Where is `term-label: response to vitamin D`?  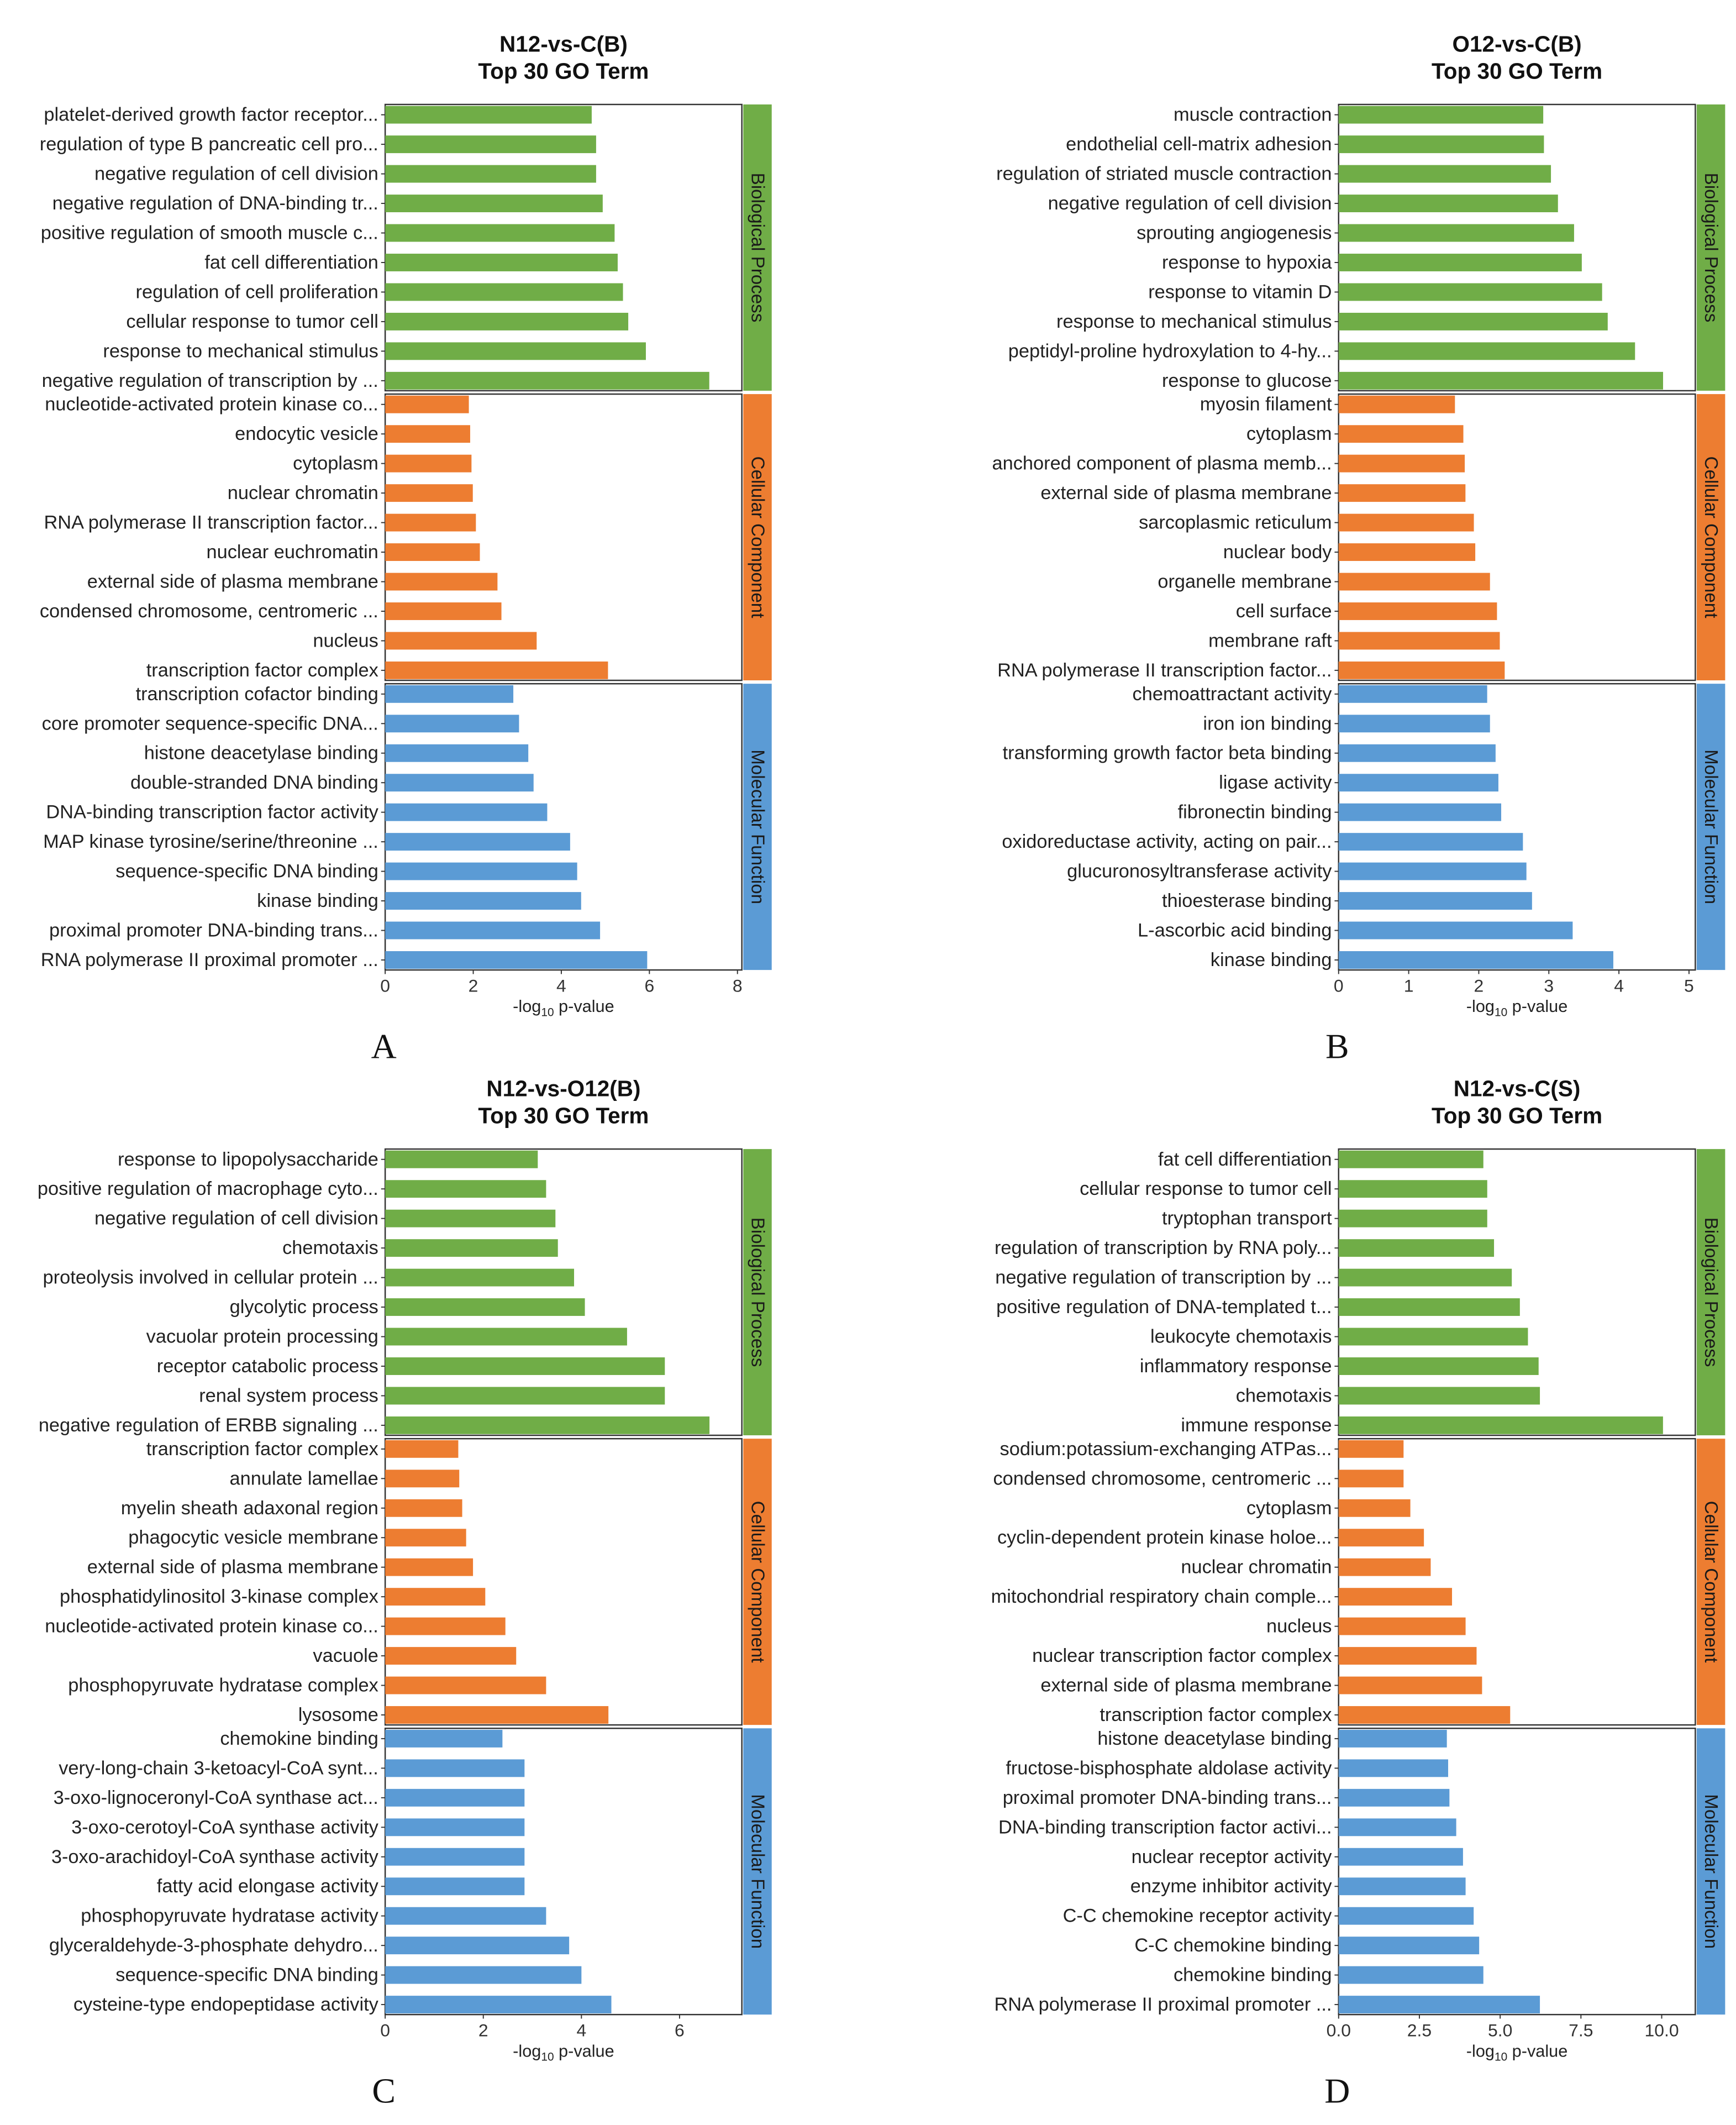 term-label: response to vitamin D is located at coordinates (1240, 291).